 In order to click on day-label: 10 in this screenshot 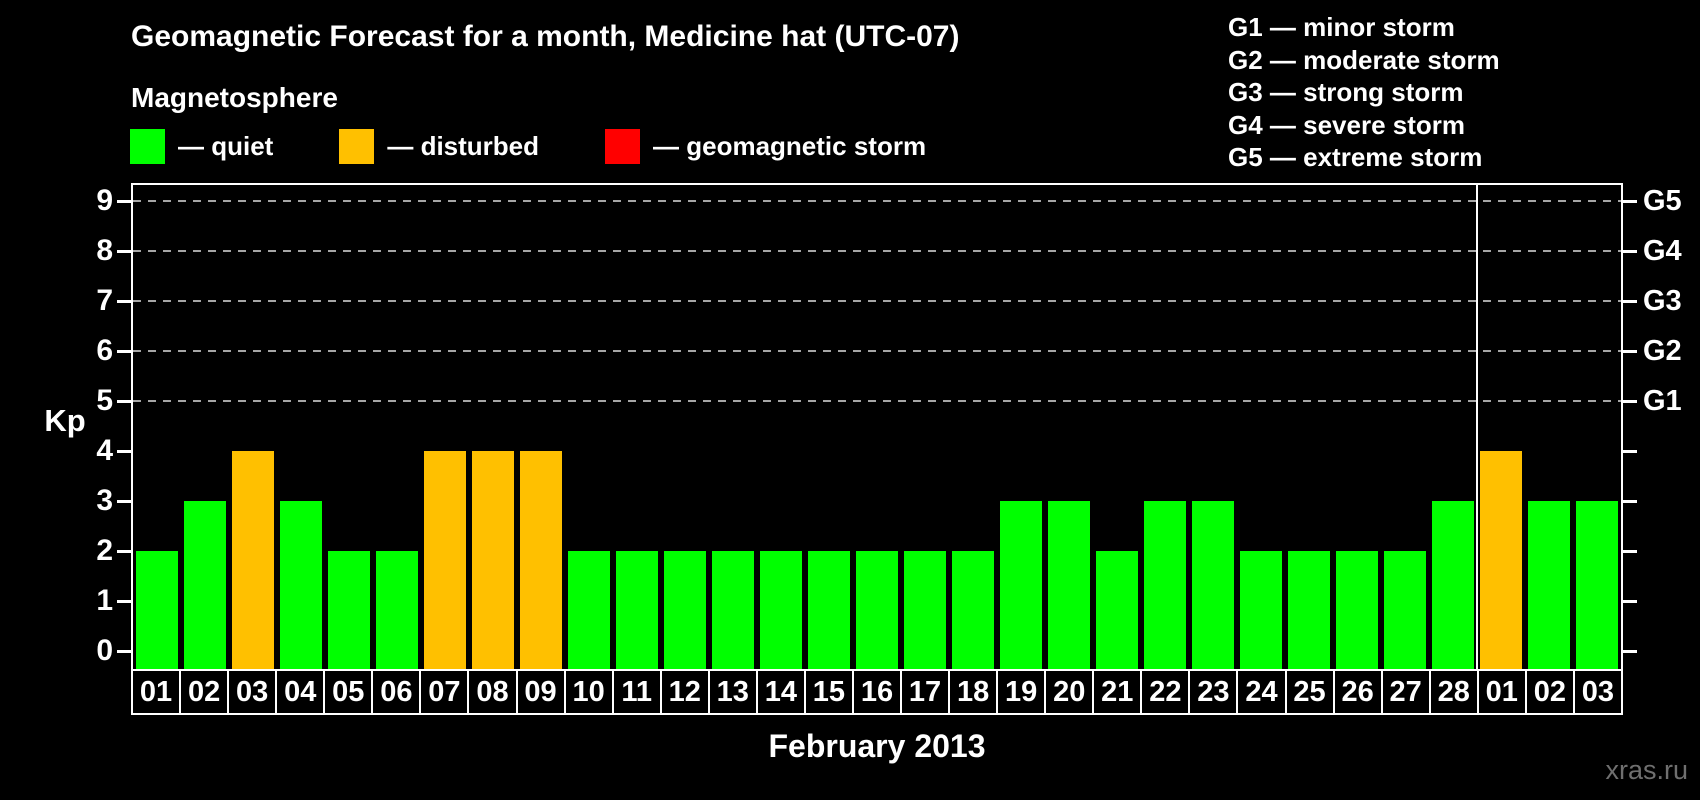, I will do `click(588, 692)`.